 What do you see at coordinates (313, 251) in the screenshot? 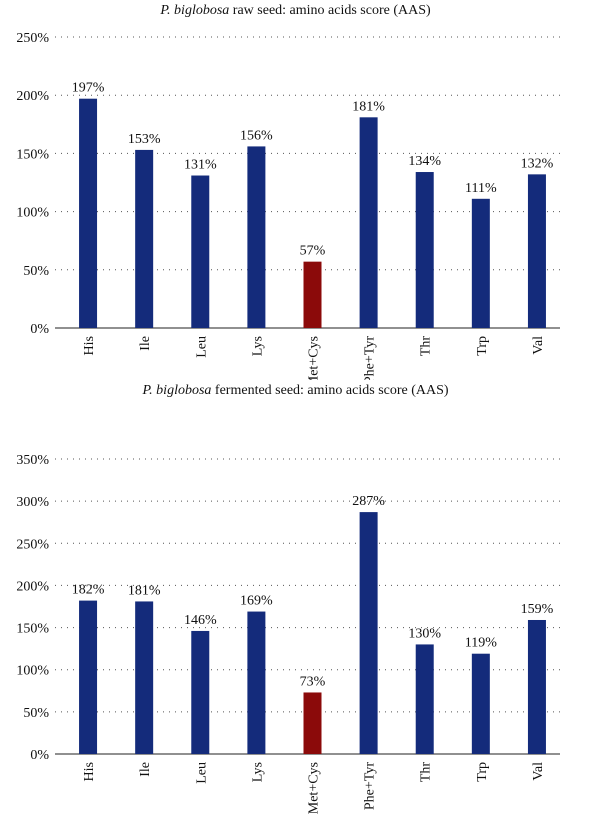
I see `data-label: 57%` at bounding box center [313, 251].